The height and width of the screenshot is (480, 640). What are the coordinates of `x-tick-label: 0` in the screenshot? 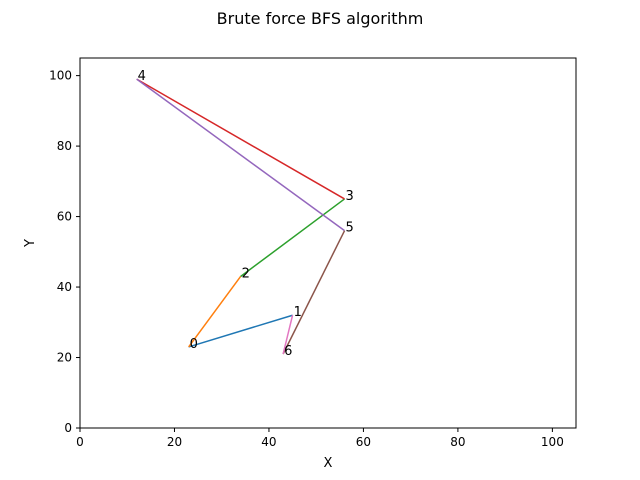 It's located at (80, 442).